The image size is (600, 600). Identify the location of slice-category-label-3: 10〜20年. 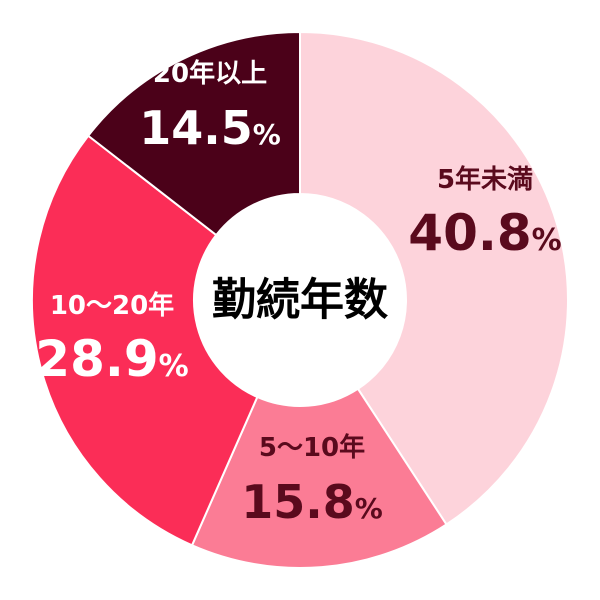
(112, 305).